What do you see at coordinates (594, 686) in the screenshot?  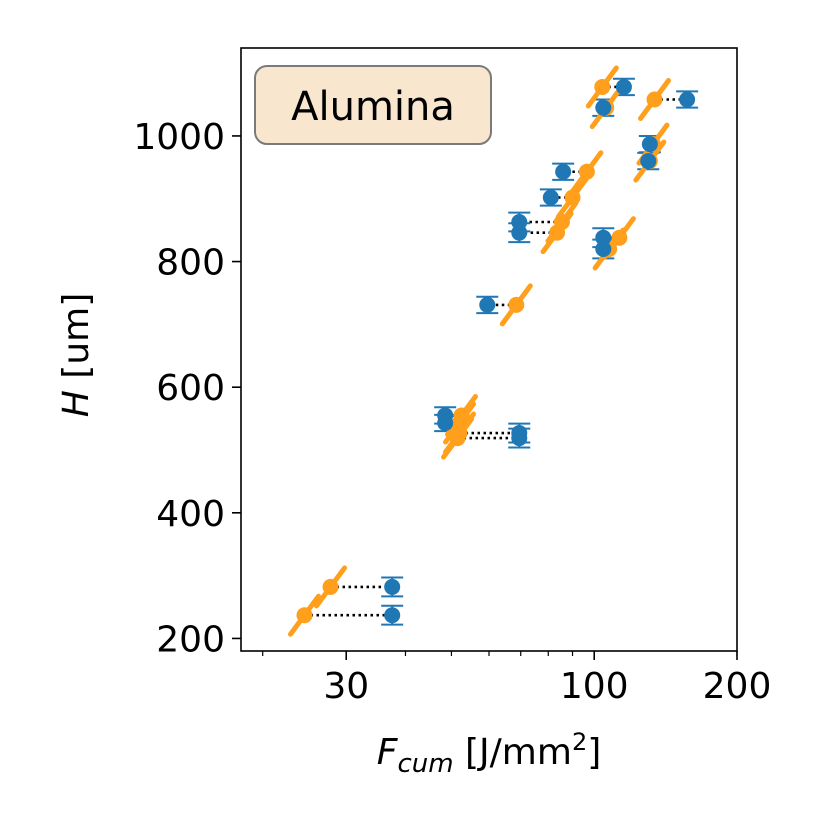 I see `x-tick-label: 100` at bounding box center [594, 686].